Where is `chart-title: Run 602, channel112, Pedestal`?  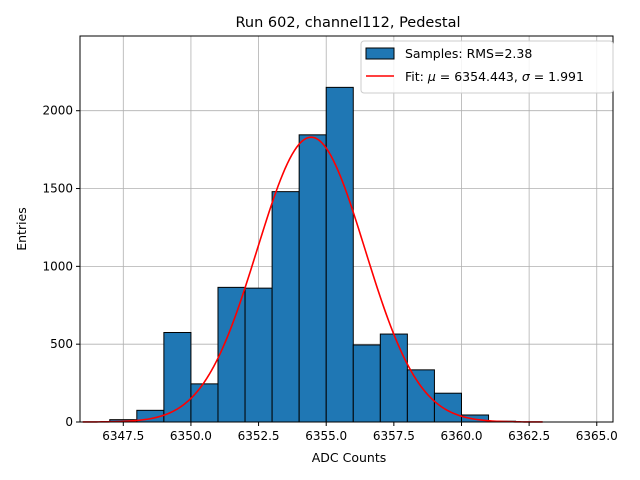
chart-title: Run 602, channel112, Pedestal is located at coordinates (347, 23).